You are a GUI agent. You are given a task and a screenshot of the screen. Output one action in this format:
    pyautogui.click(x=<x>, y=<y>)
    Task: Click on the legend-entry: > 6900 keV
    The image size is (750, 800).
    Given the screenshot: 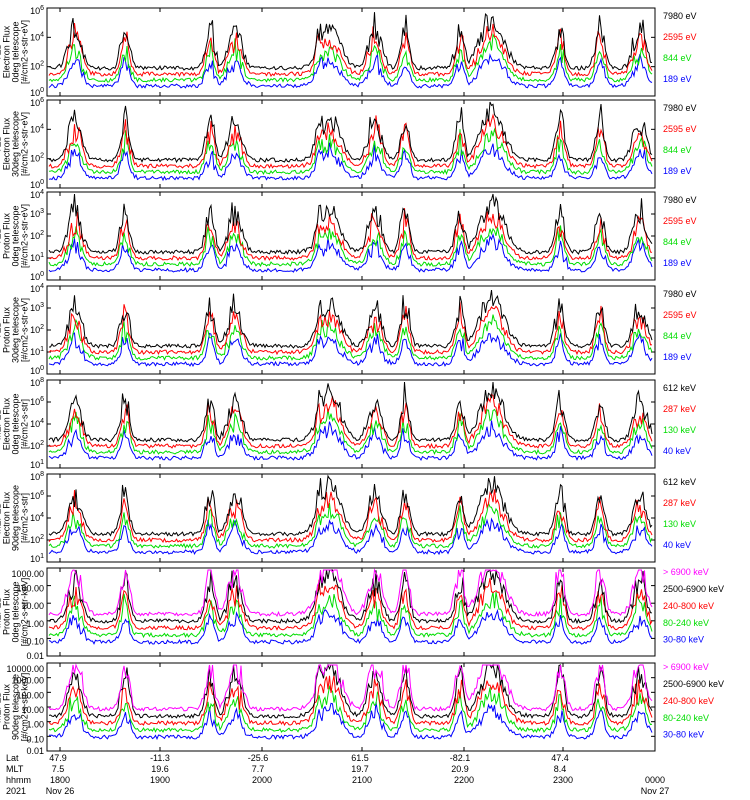 What is the action you would take?
    pyautogui.click(x=686, y=572)
    